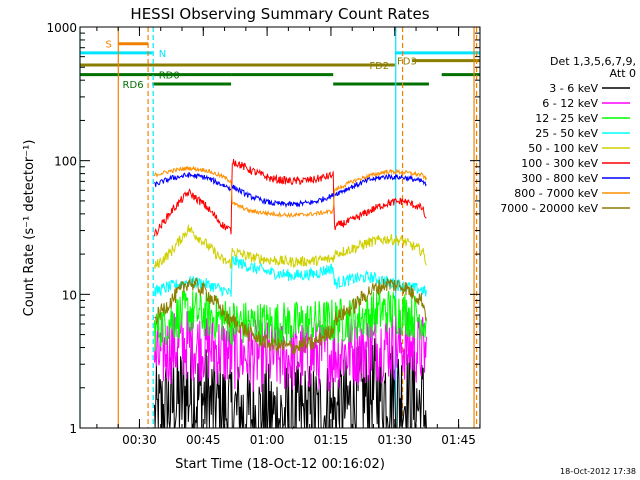  Describe the element at coordinates (598, 471) in the screenshot. I see `timestamp: 18-Oct-2012 17:38` at that location.